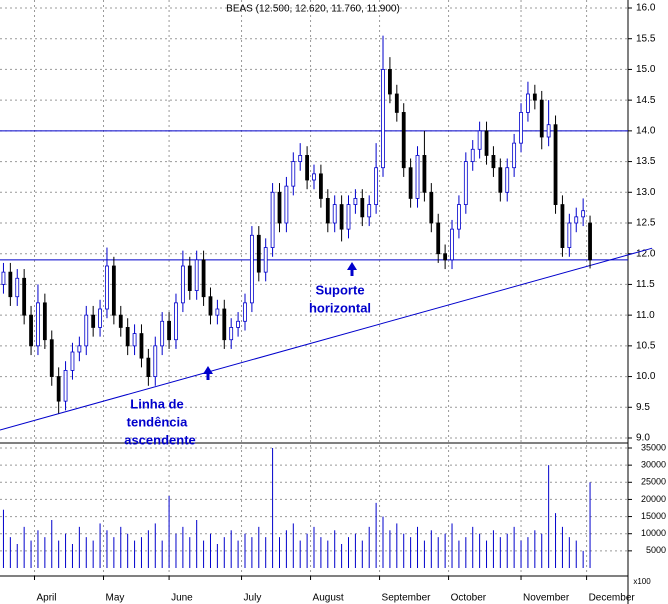  I want to click on y-tick-label: 14.5, so click(646, 100).